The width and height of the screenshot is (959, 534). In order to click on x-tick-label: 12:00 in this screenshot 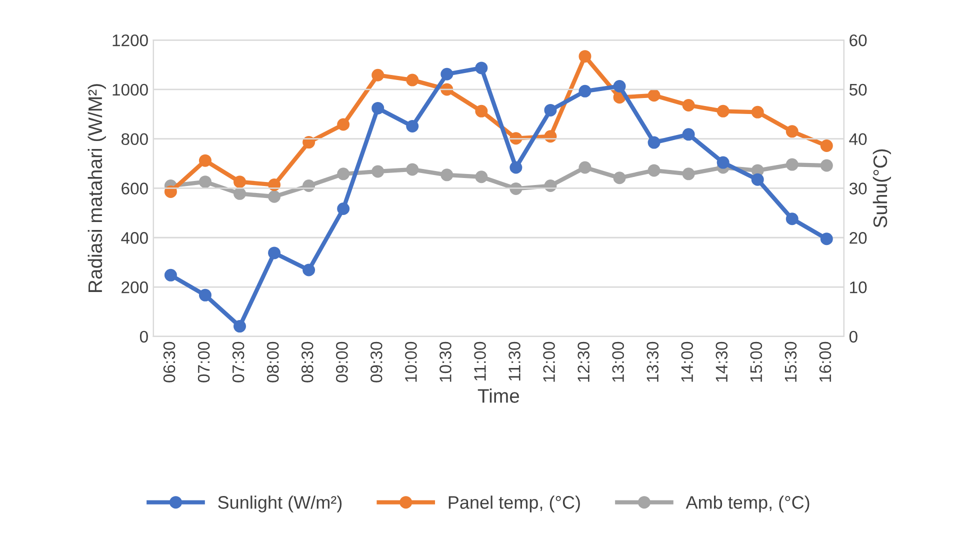, I will do `click(549, 362)`.